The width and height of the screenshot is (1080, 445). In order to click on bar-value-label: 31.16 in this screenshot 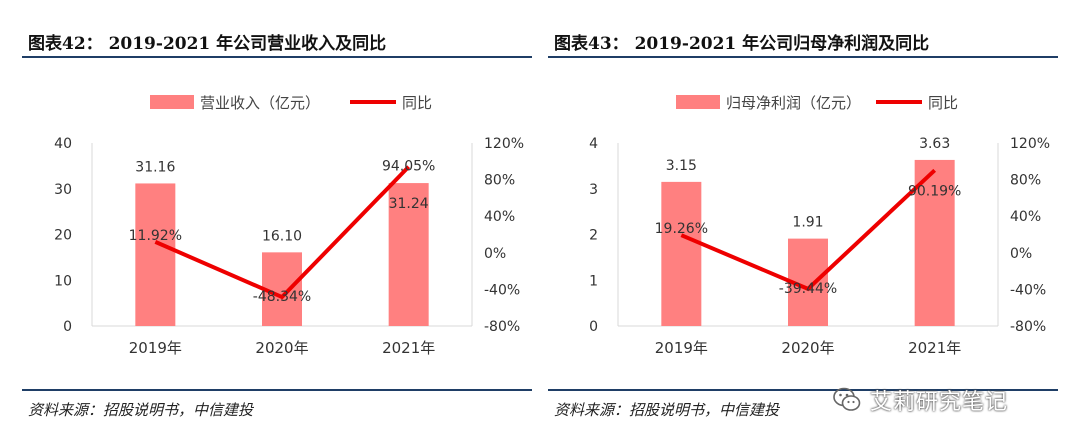, I will do `click(155, 167)`.